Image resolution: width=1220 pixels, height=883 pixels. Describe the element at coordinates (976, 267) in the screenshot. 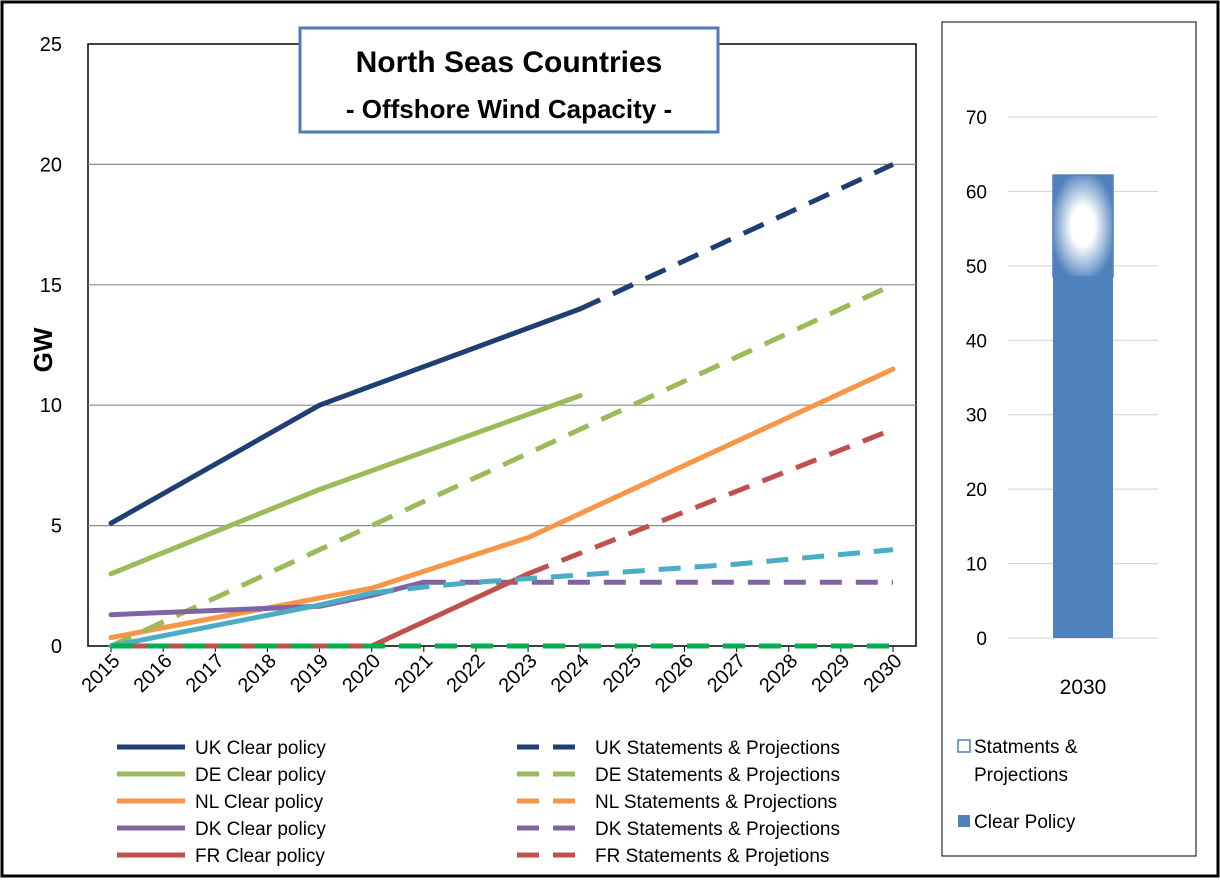

I see `bar-y-tick-label: 50` at that location.